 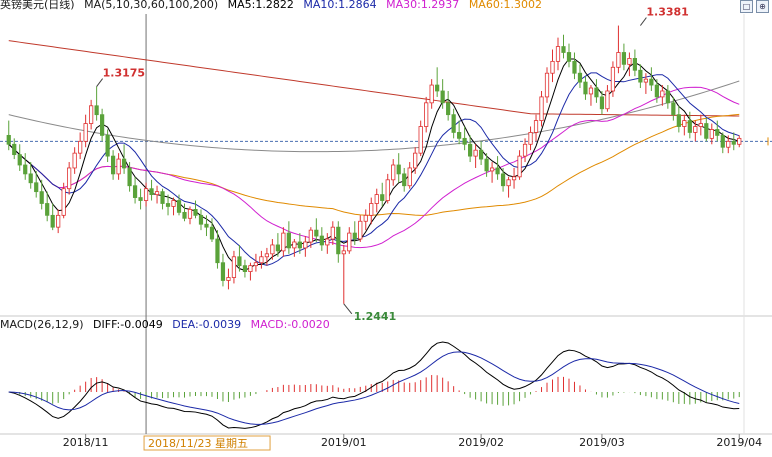 I want to click on zoom-icon: ⊕, so click(x=762, y=6).